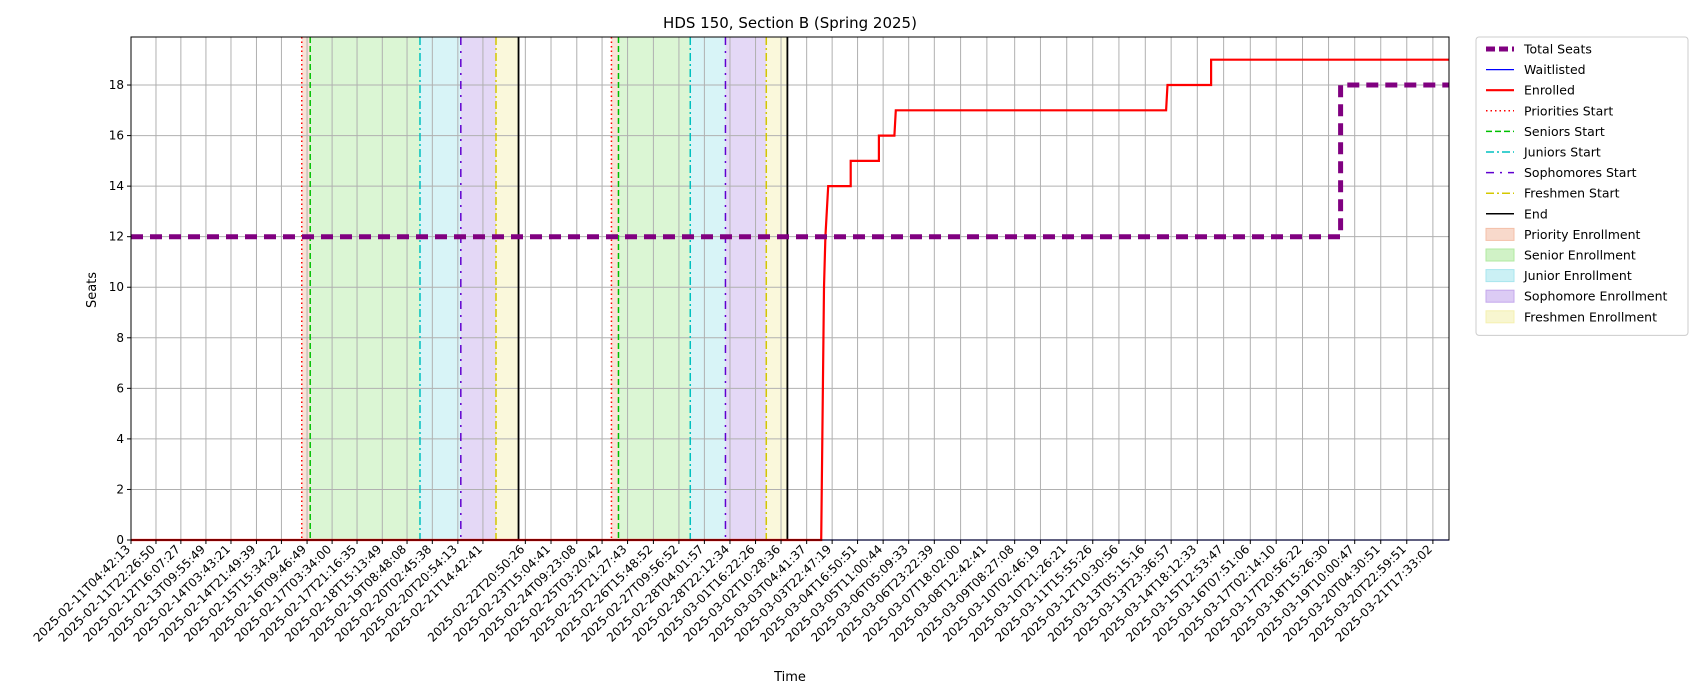 Image resolution: width=1700 pixels, height=700 pixels. I want to click on legend-label-13: Freshmen Enrollment, so click(1590, 316).